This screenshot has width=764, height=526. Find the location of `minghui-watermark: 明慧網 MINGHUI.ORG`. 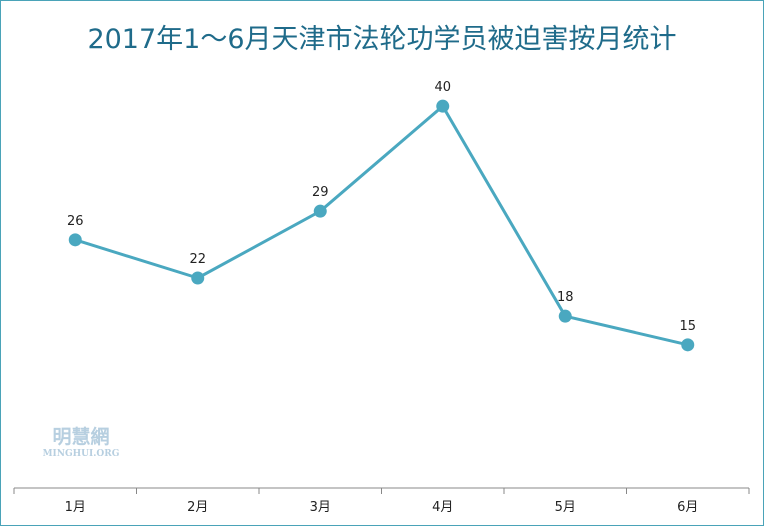

minghui-watermark: 明慧網 MINGHUI.ORG is located at coordinates (81, 442).